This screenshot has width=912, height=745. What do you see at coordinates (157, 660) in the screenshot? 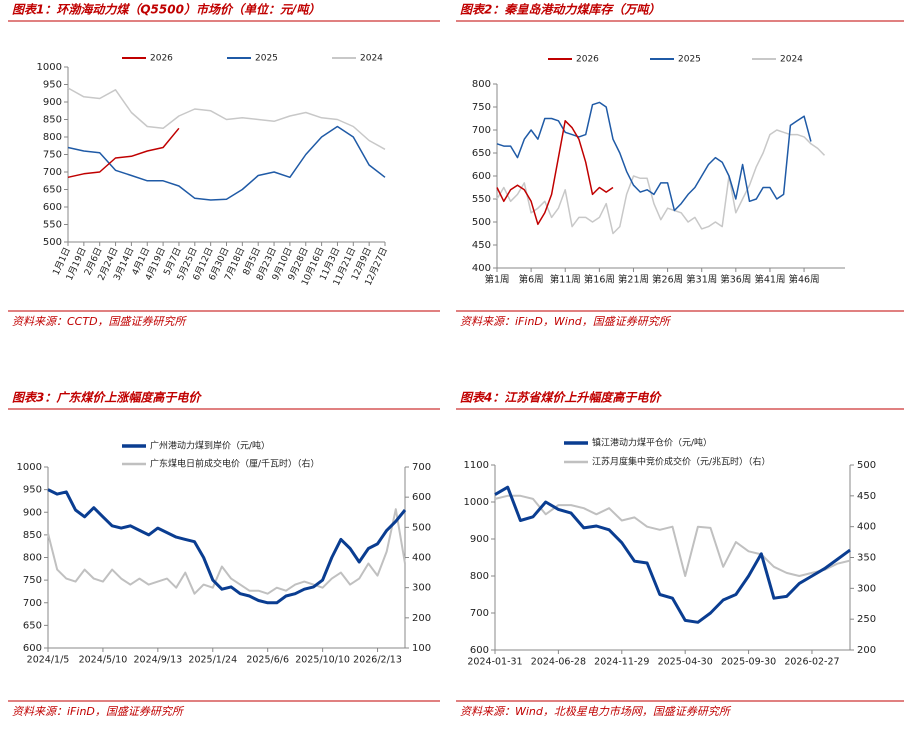
I see `x-tick-label: 2024/9/13` at bounding box center [157, 660].